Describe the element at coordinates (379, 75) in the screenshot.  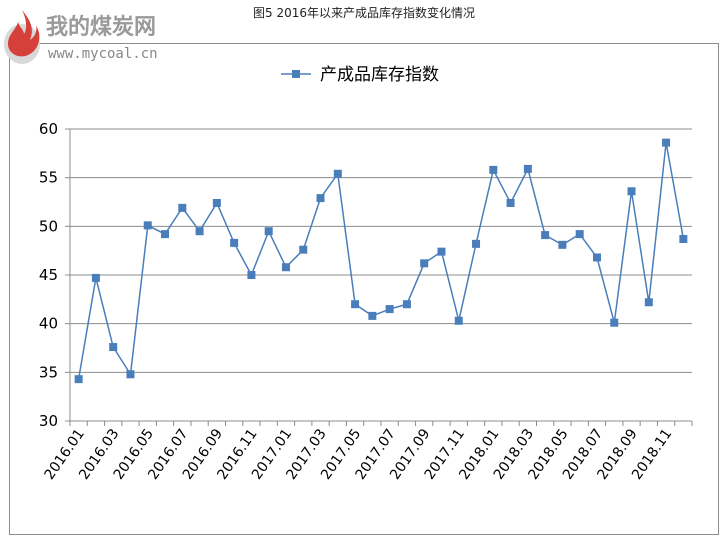
I see `legend-entry: 产成品库存指数` at that location.